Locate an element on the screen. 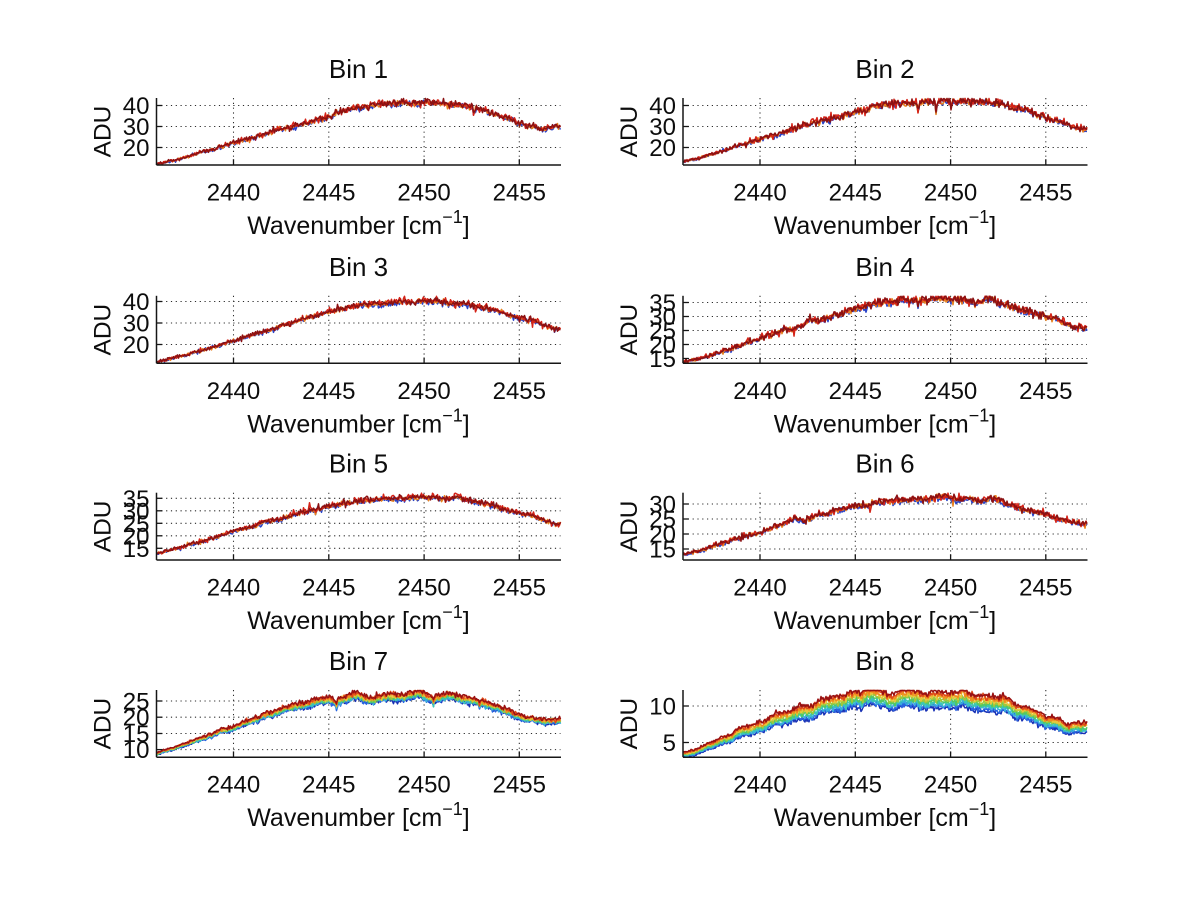  svg-text: Bin 5 is located at coordinates (358, 464).